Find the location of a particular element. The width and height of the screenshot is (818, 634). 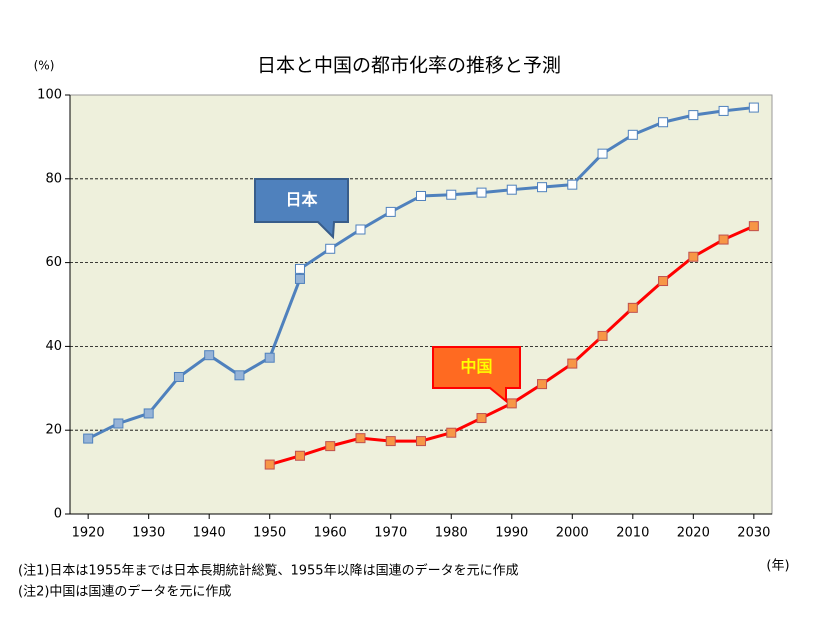

x-tick-label: 1950 is located at coordinates (269, 533).